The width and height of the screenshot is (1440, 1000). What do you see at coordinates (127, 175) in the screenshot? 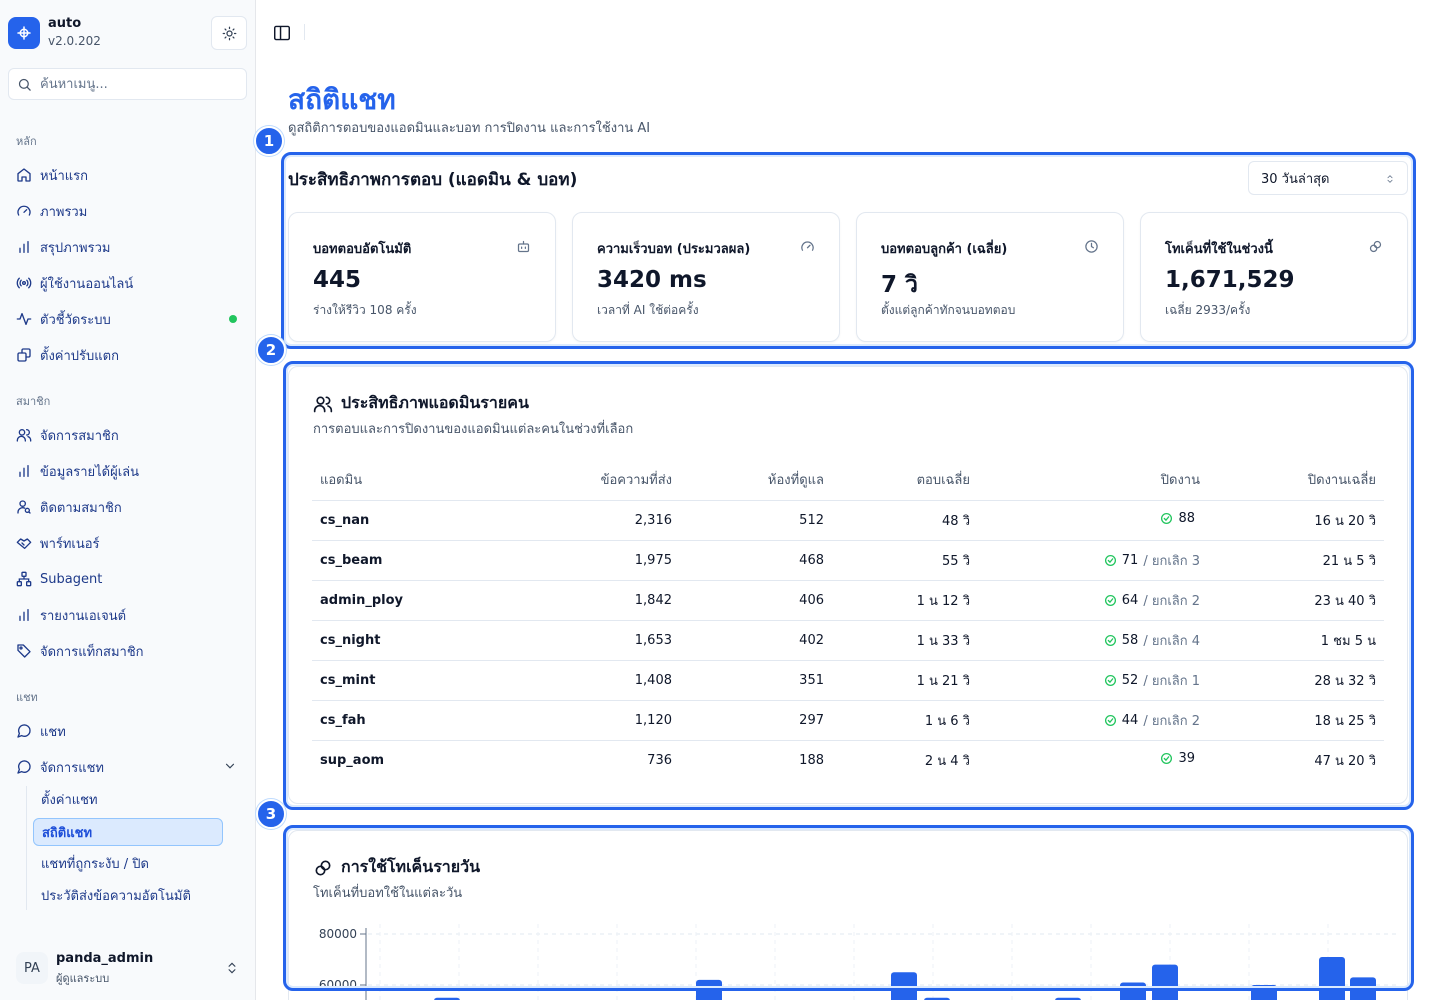
I see `nav-item-home: หน้าแรก` at bounding box center [127, 175].